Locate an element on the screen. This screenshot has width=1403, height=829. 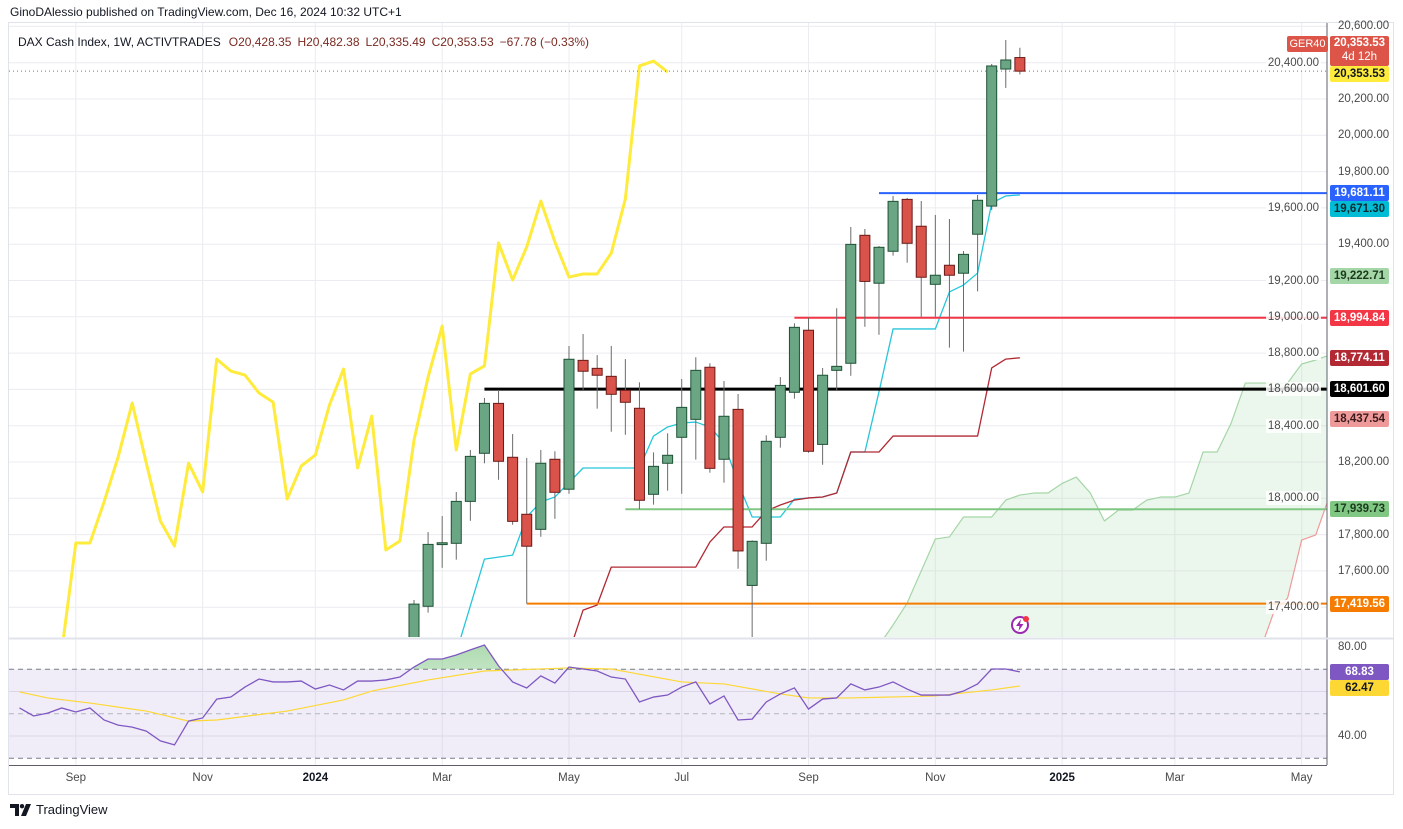
legend-close: C20,353.53 is located at coordinates (462, 42).